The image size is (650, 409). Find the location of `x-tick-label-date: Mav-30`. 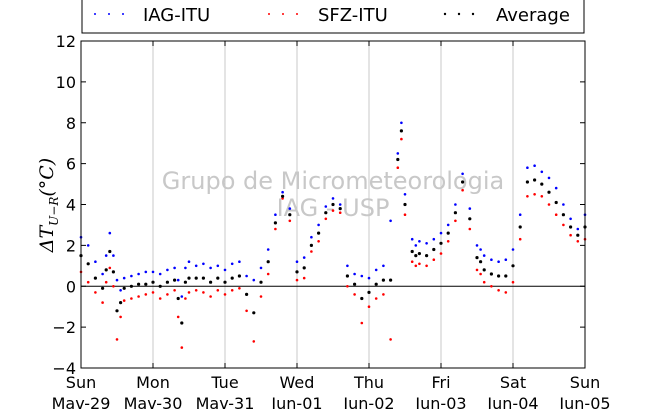

x-tick-label-date: Mav-30 is located at coordinates (153, 401).